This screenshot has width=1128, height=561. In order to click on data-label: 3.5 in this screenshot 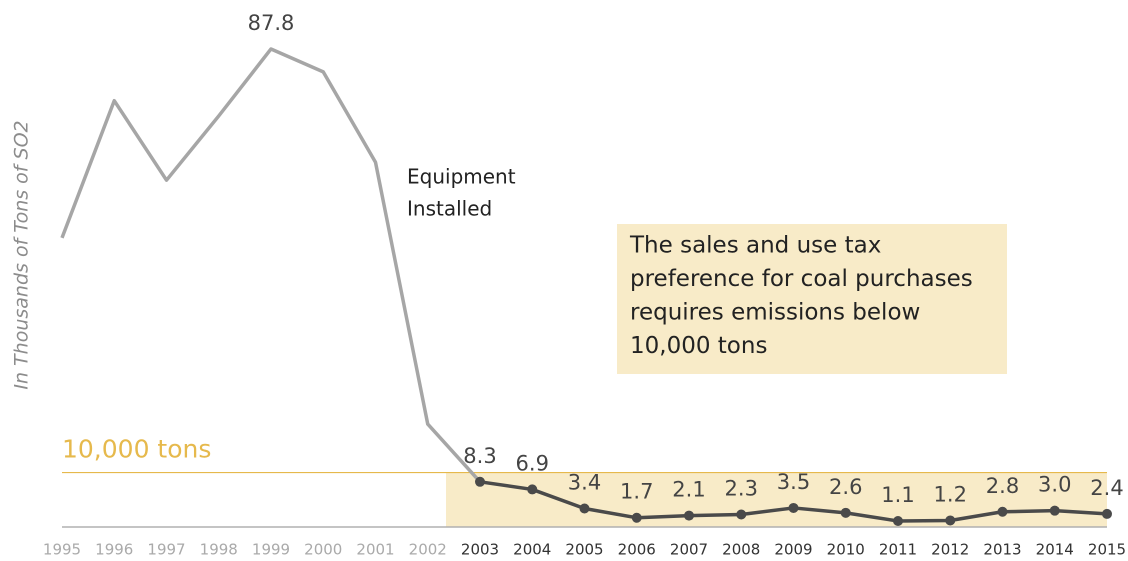, I will do `click(793, 482)`.